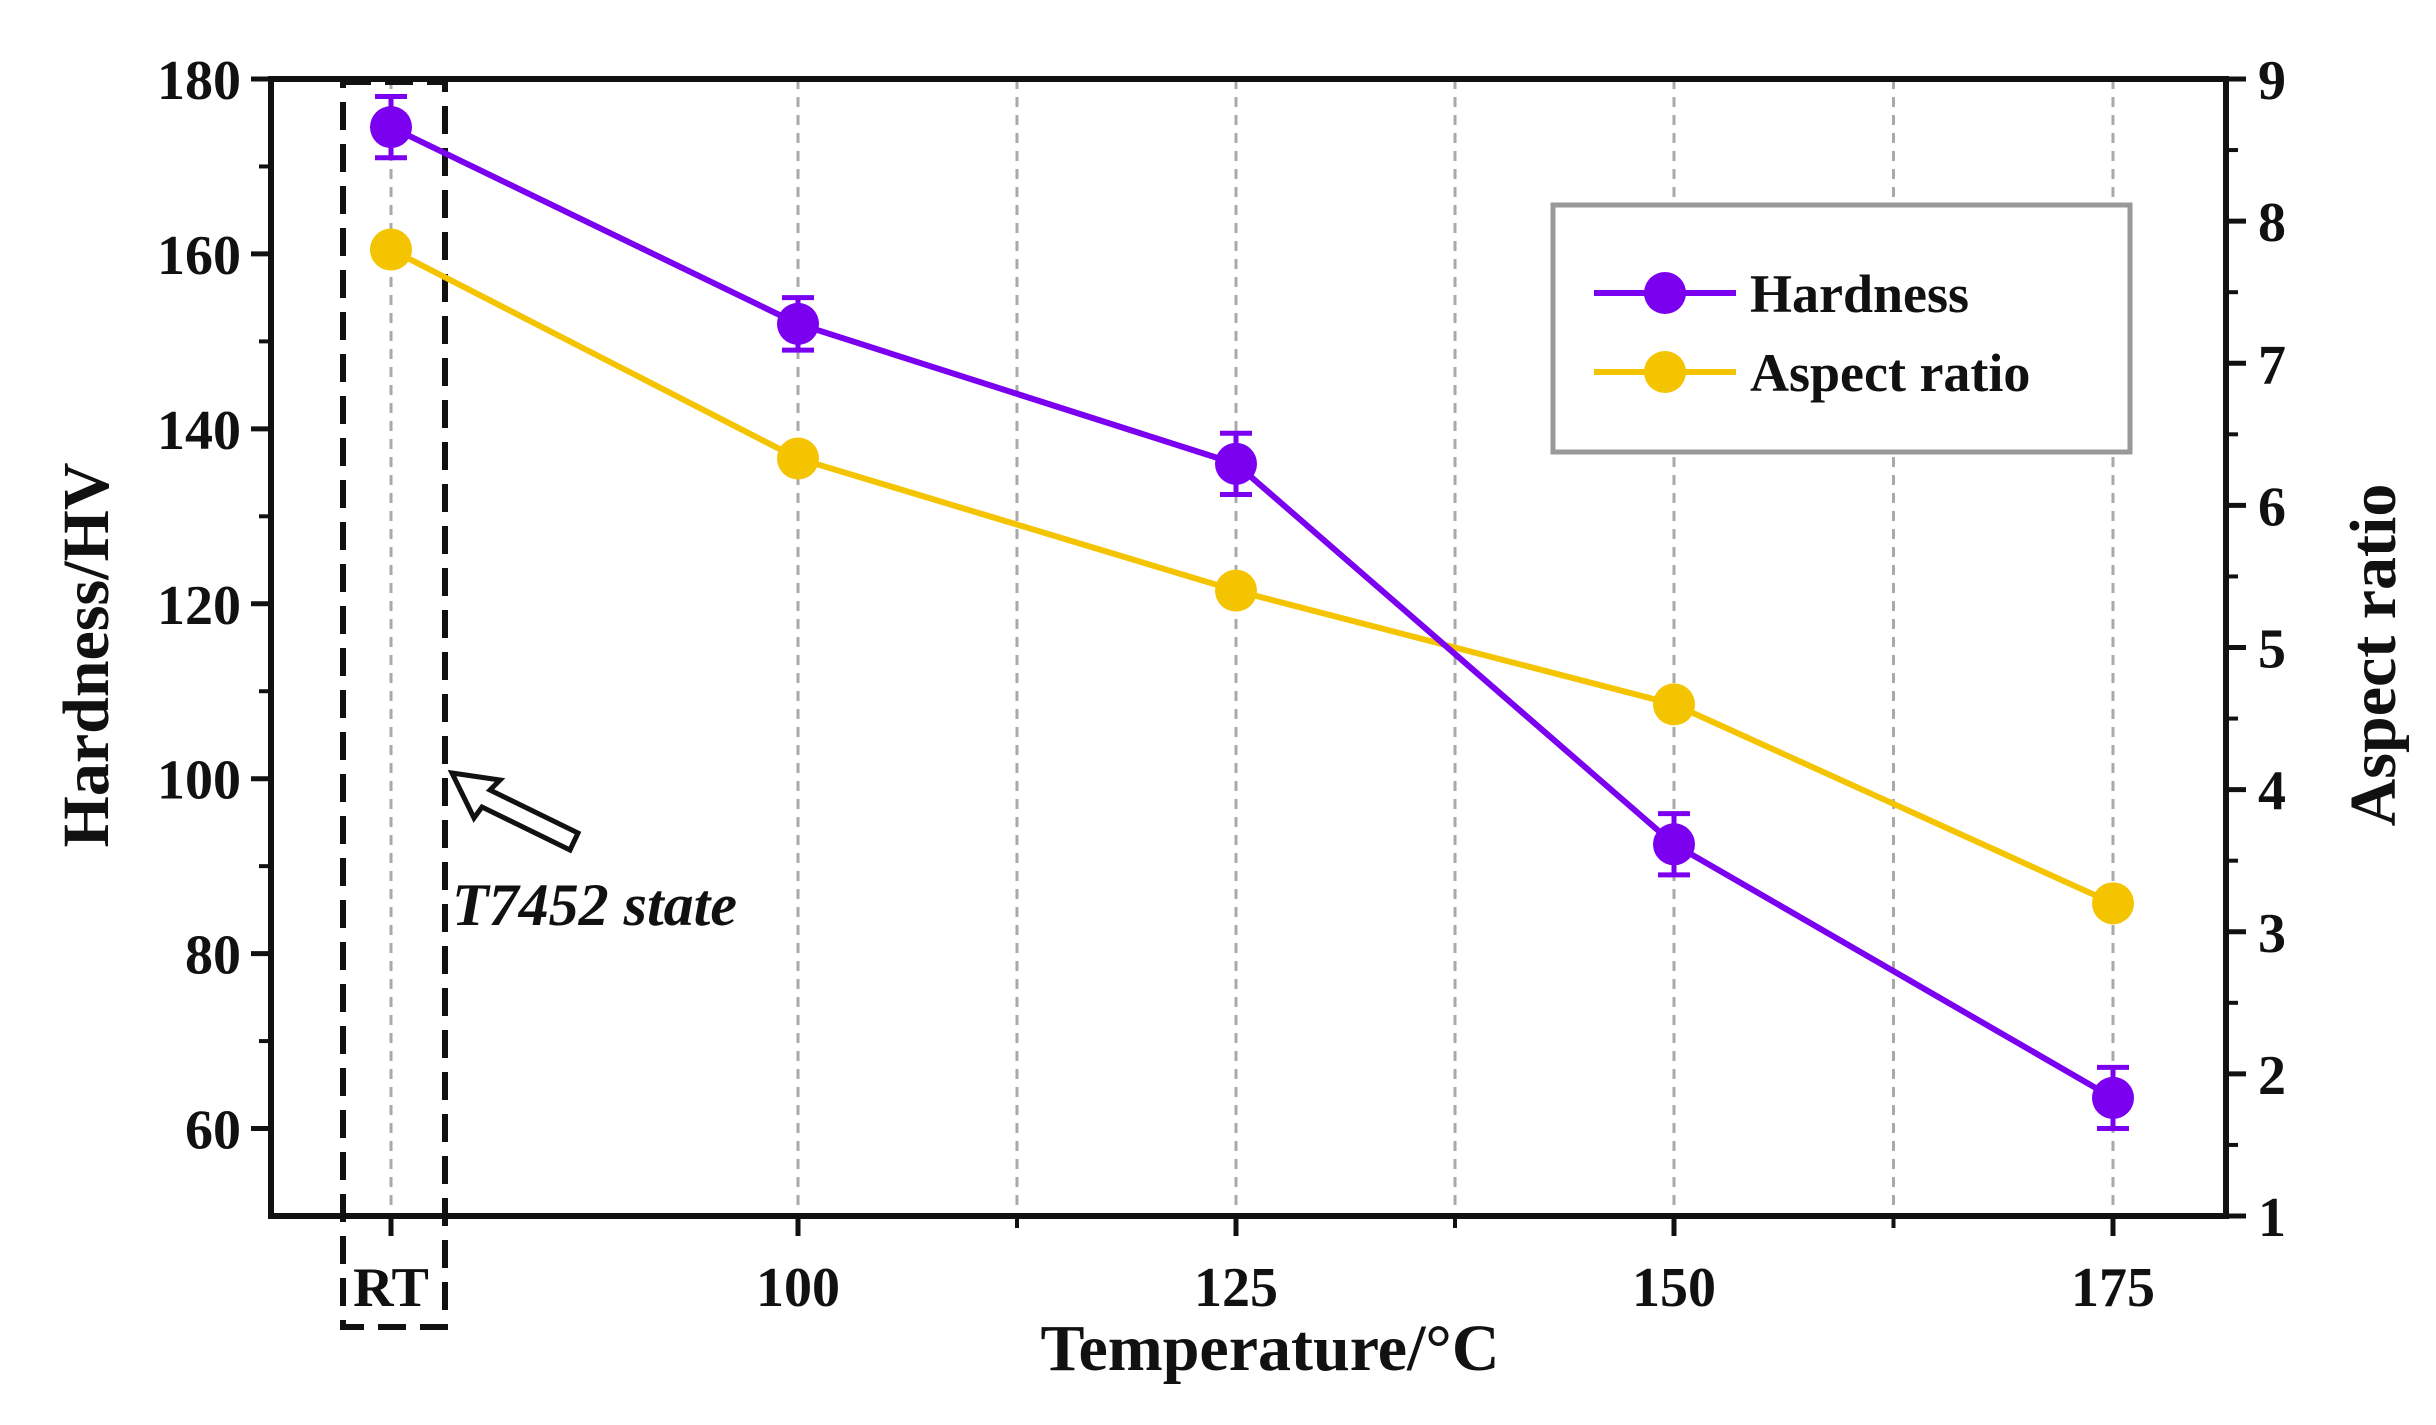  I want to click on legend-entries: Hardness Aspect ratio, so click(1812, 333).